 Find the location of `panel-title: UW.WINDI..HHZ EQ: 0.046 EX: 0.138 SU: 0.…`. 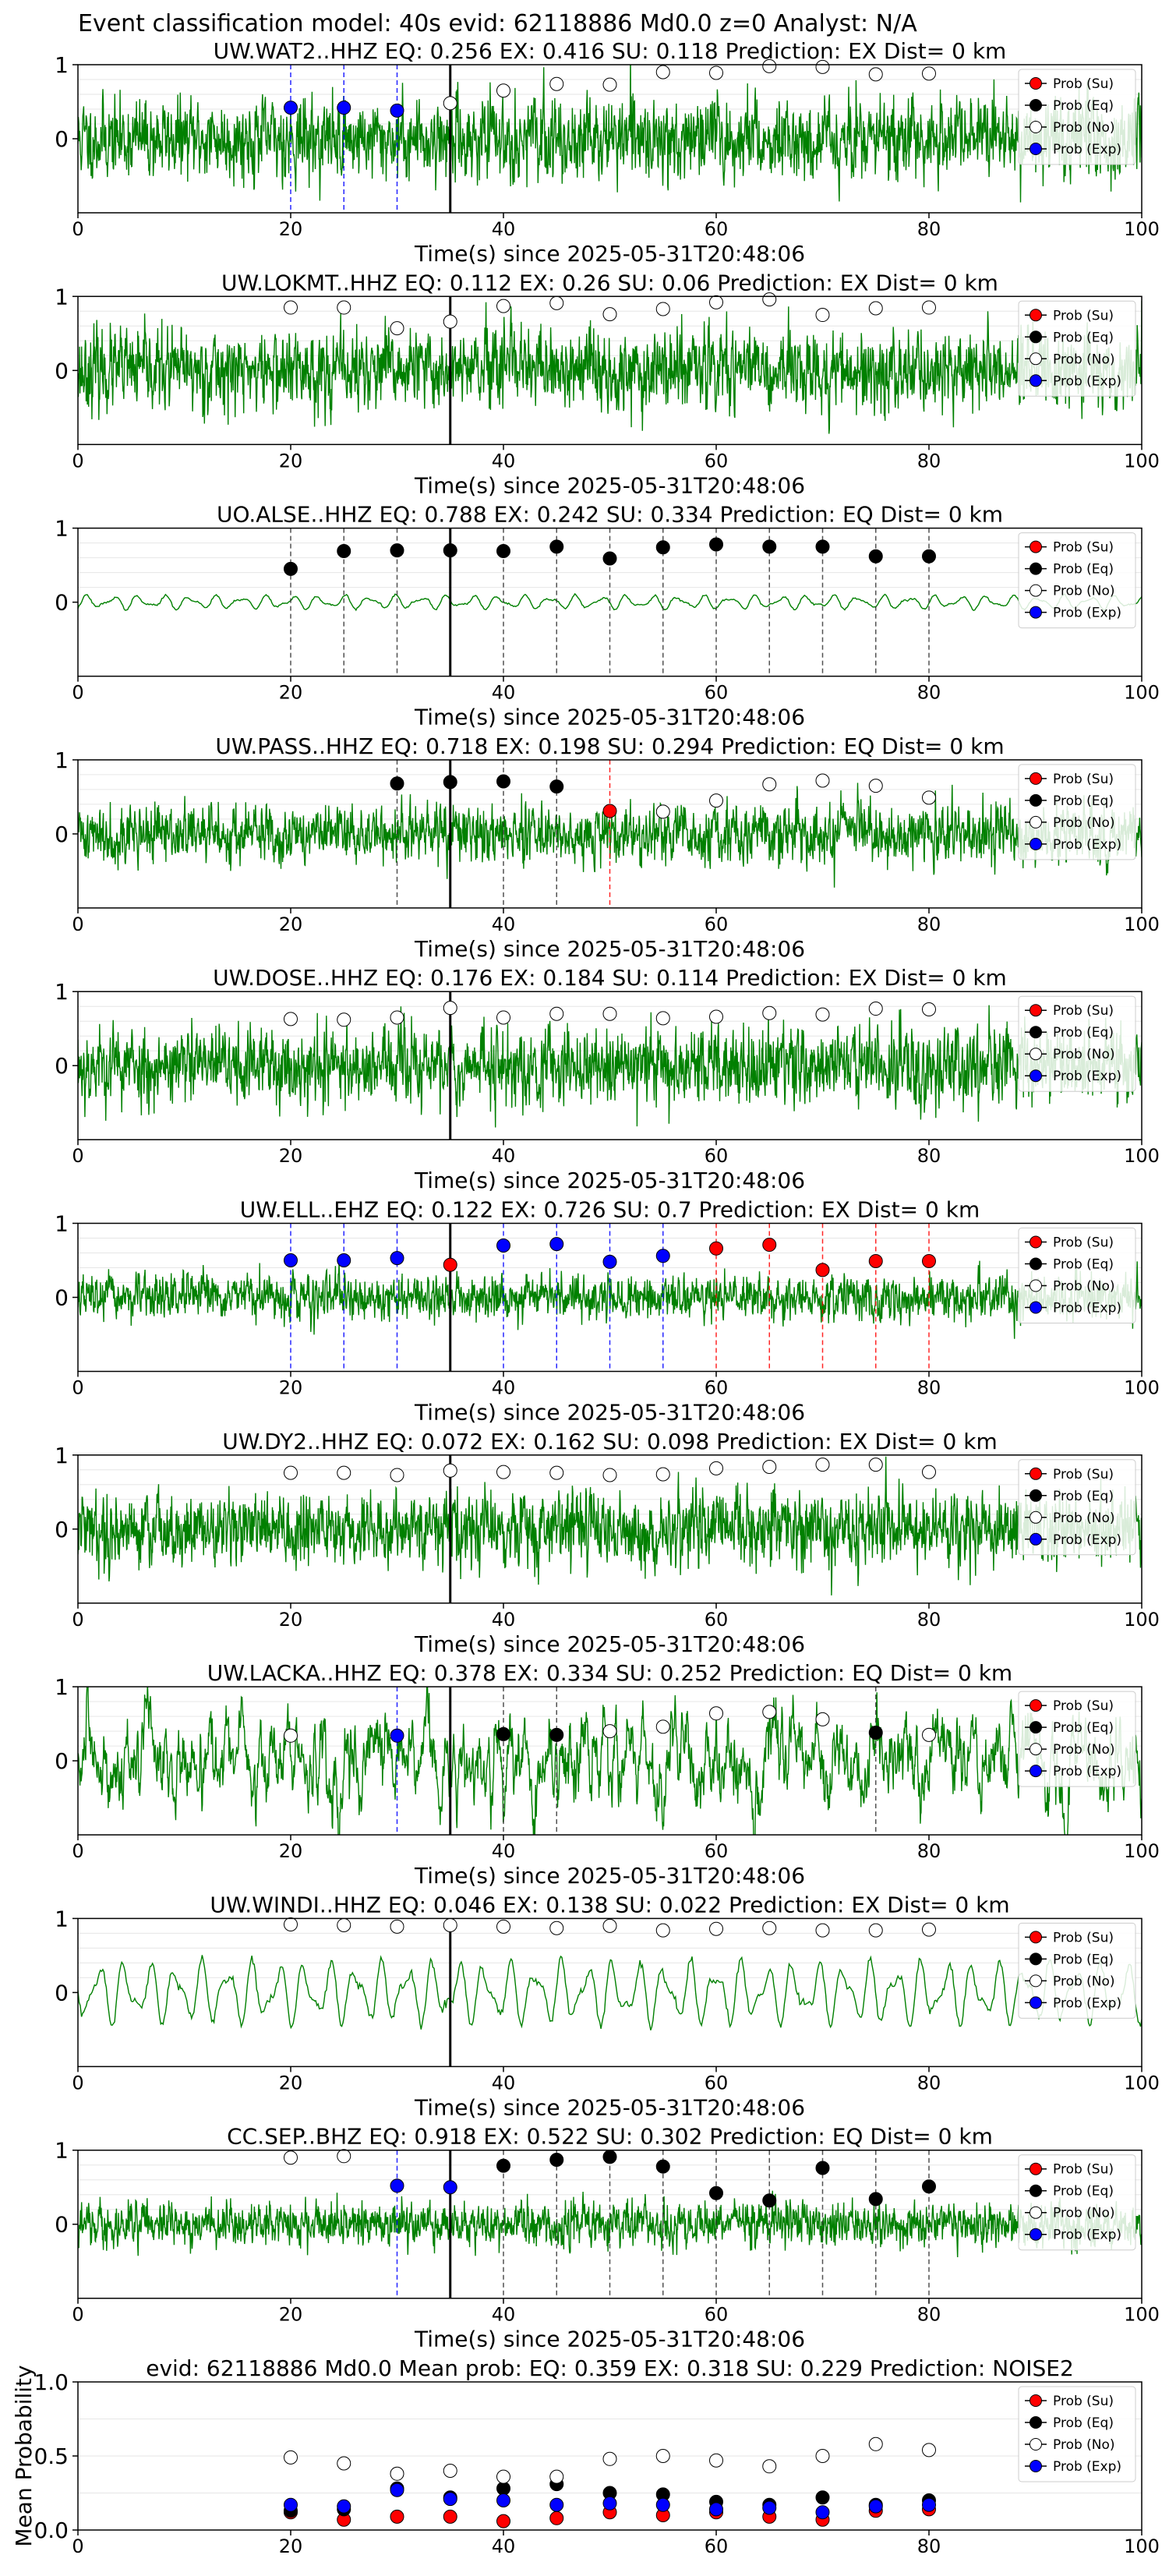

panel-title: UW.WINDI..HHZ EQ: 0.046 EX: 0.138 SU: 0.… is located at coordinates (609, 1904).